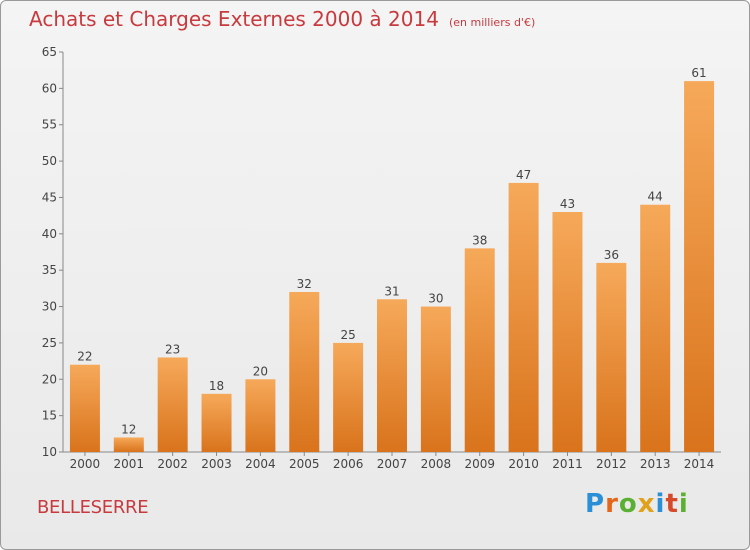  What do you see at coordinates (234, 19) in the screenshot?
I see `chart-title-text: Achats et Charges Externes 2000 à 2014` at bounding box center [234, 19].